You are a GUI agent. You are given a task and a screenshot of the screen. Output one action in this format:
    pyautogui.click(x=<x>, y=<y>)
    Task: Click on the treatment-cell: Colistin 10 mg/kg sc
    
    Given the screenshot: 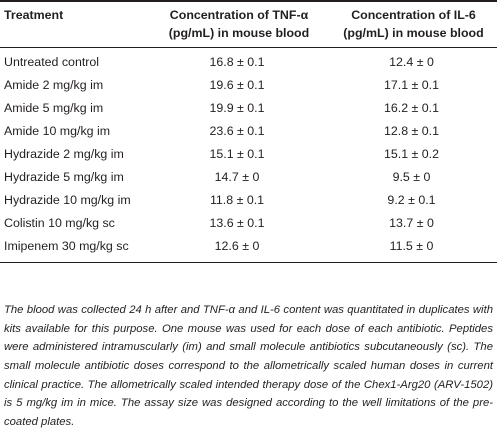 What is the action you would take?
    pyautogui.click(x=59, y=223)
    